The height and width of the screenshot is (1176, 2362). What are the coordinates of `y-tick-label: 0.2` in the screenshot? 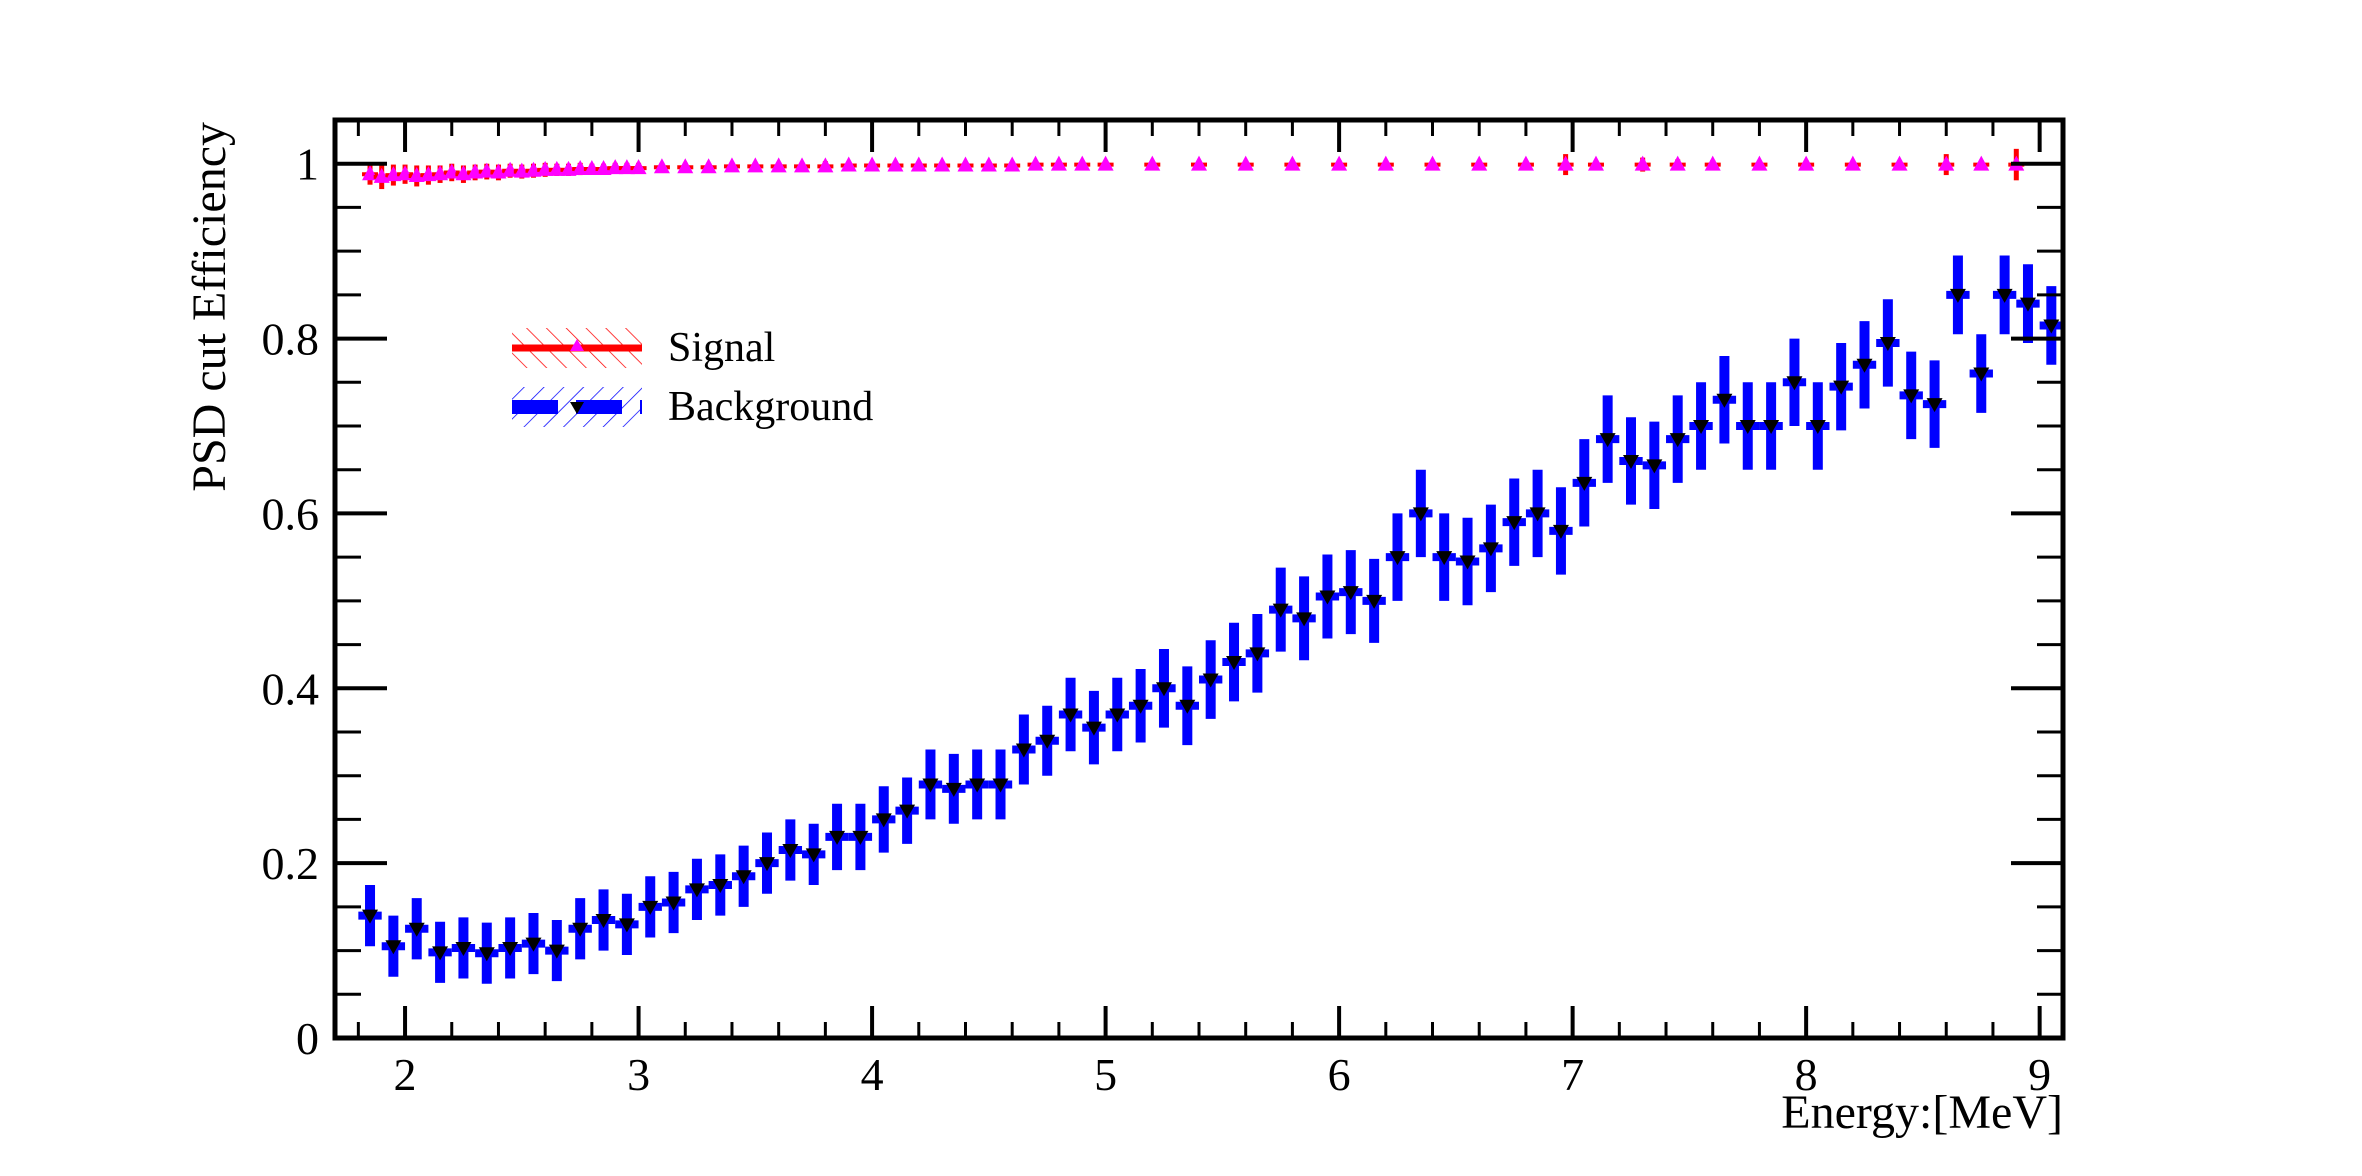 It's located at (291, 863).